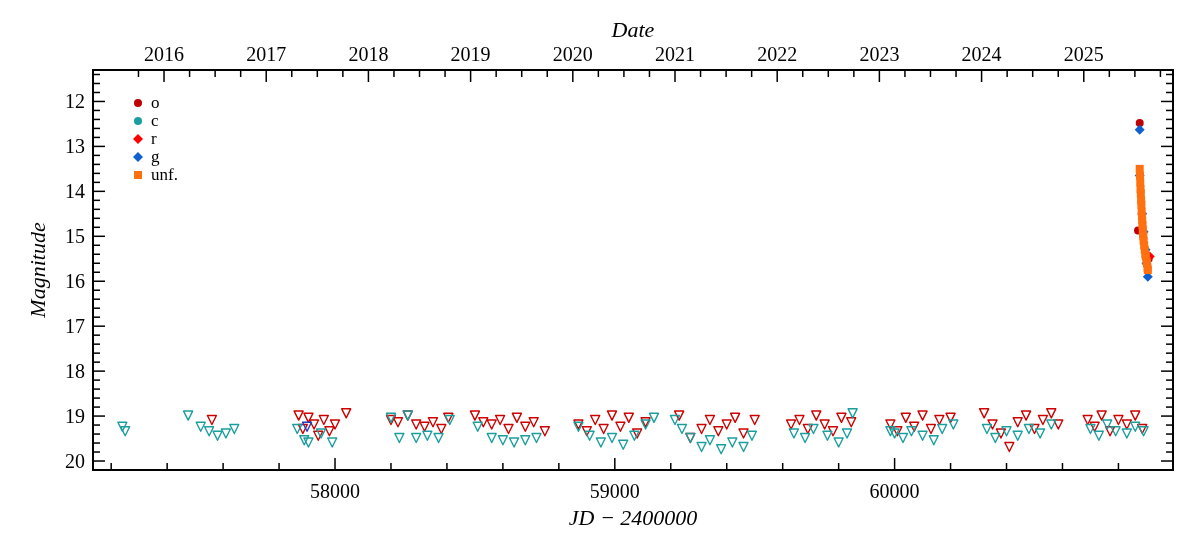 This screenshot has height=557, width=1190. Describe the element at coordinates (1083, 54) in the screenshot. I see `x2-tick-label: 2025` at that location.